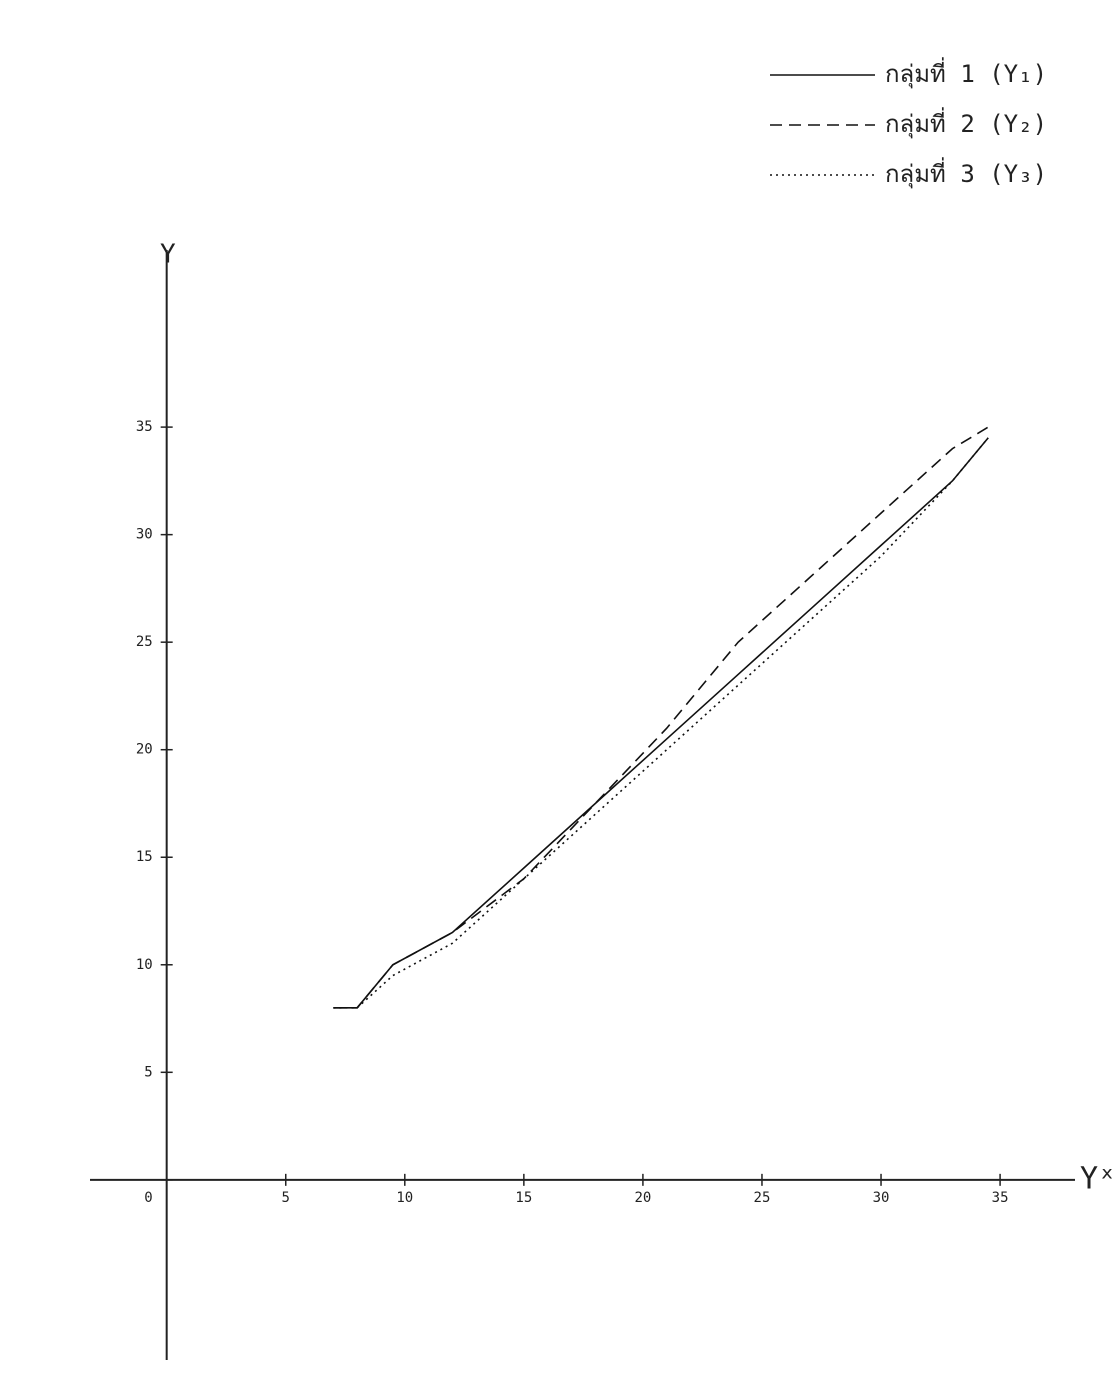  What do you see at coordinates (966, 73) in the screenshot?
I see `legend-label: กลุ่มที่ 1 (Y₁)` at bounding box center [966, 73].